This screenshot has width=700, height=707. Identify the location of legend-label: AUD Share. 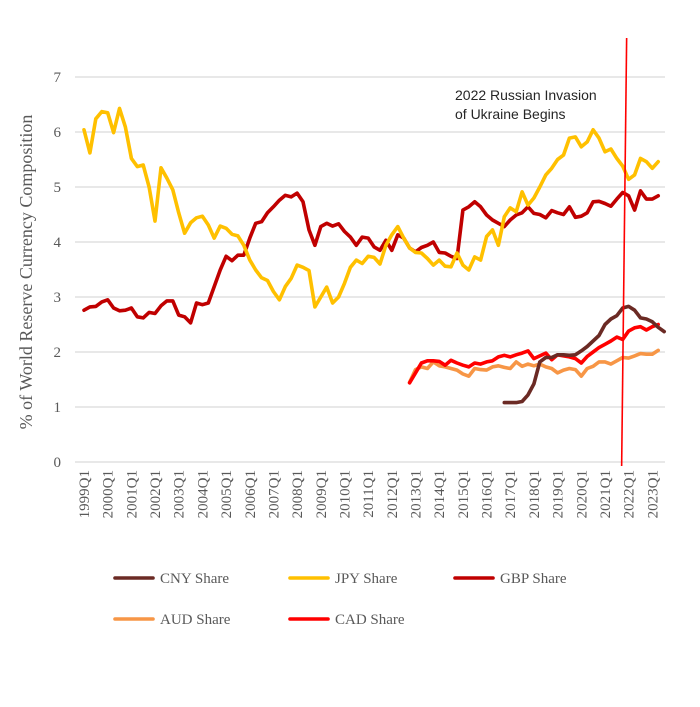
(195, 620).